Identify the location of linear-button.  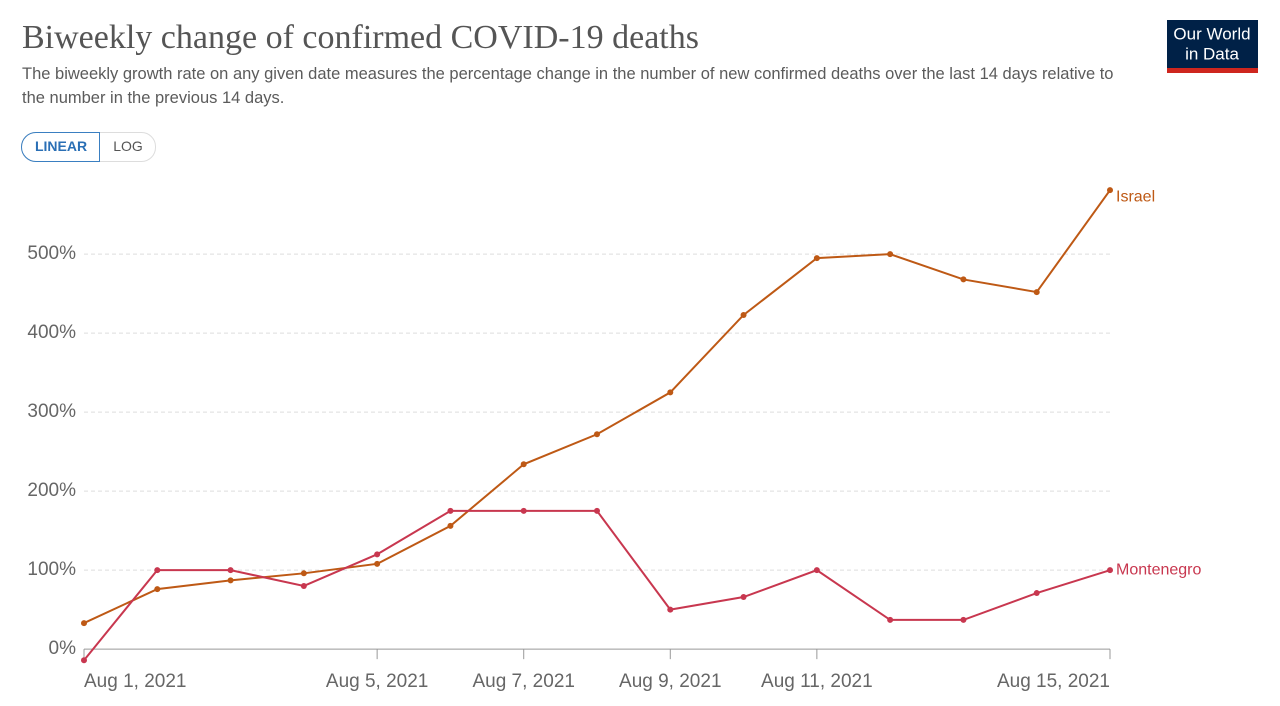
(60, 147).